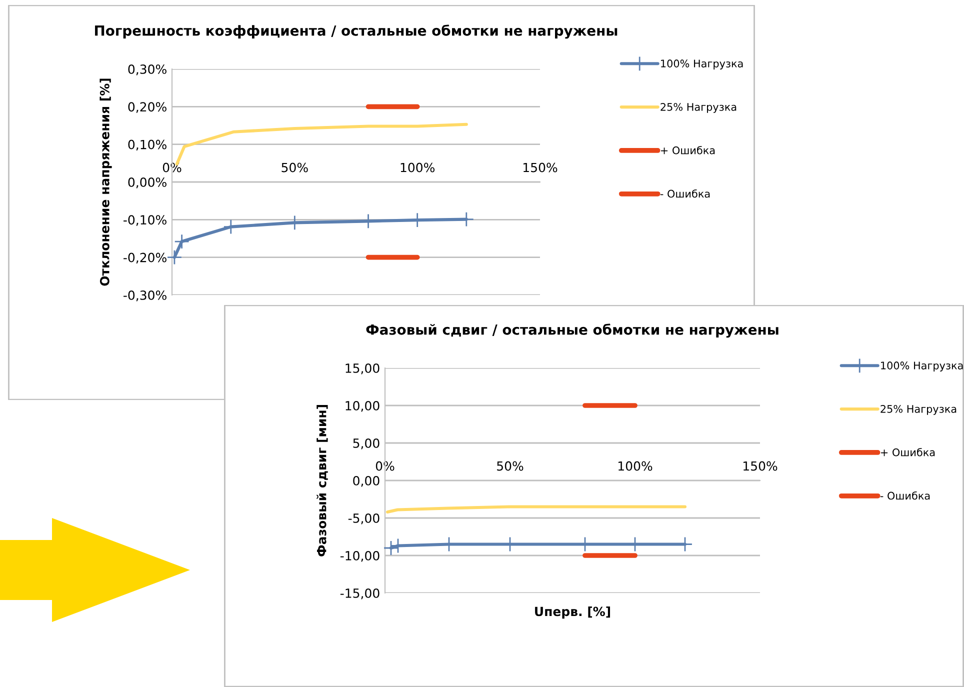  Describe the element at coordinates (356, 31) in the screenshot. I see `chart-title: Погрешность коэффициента / остальные обмотки не нагружены` at that location.